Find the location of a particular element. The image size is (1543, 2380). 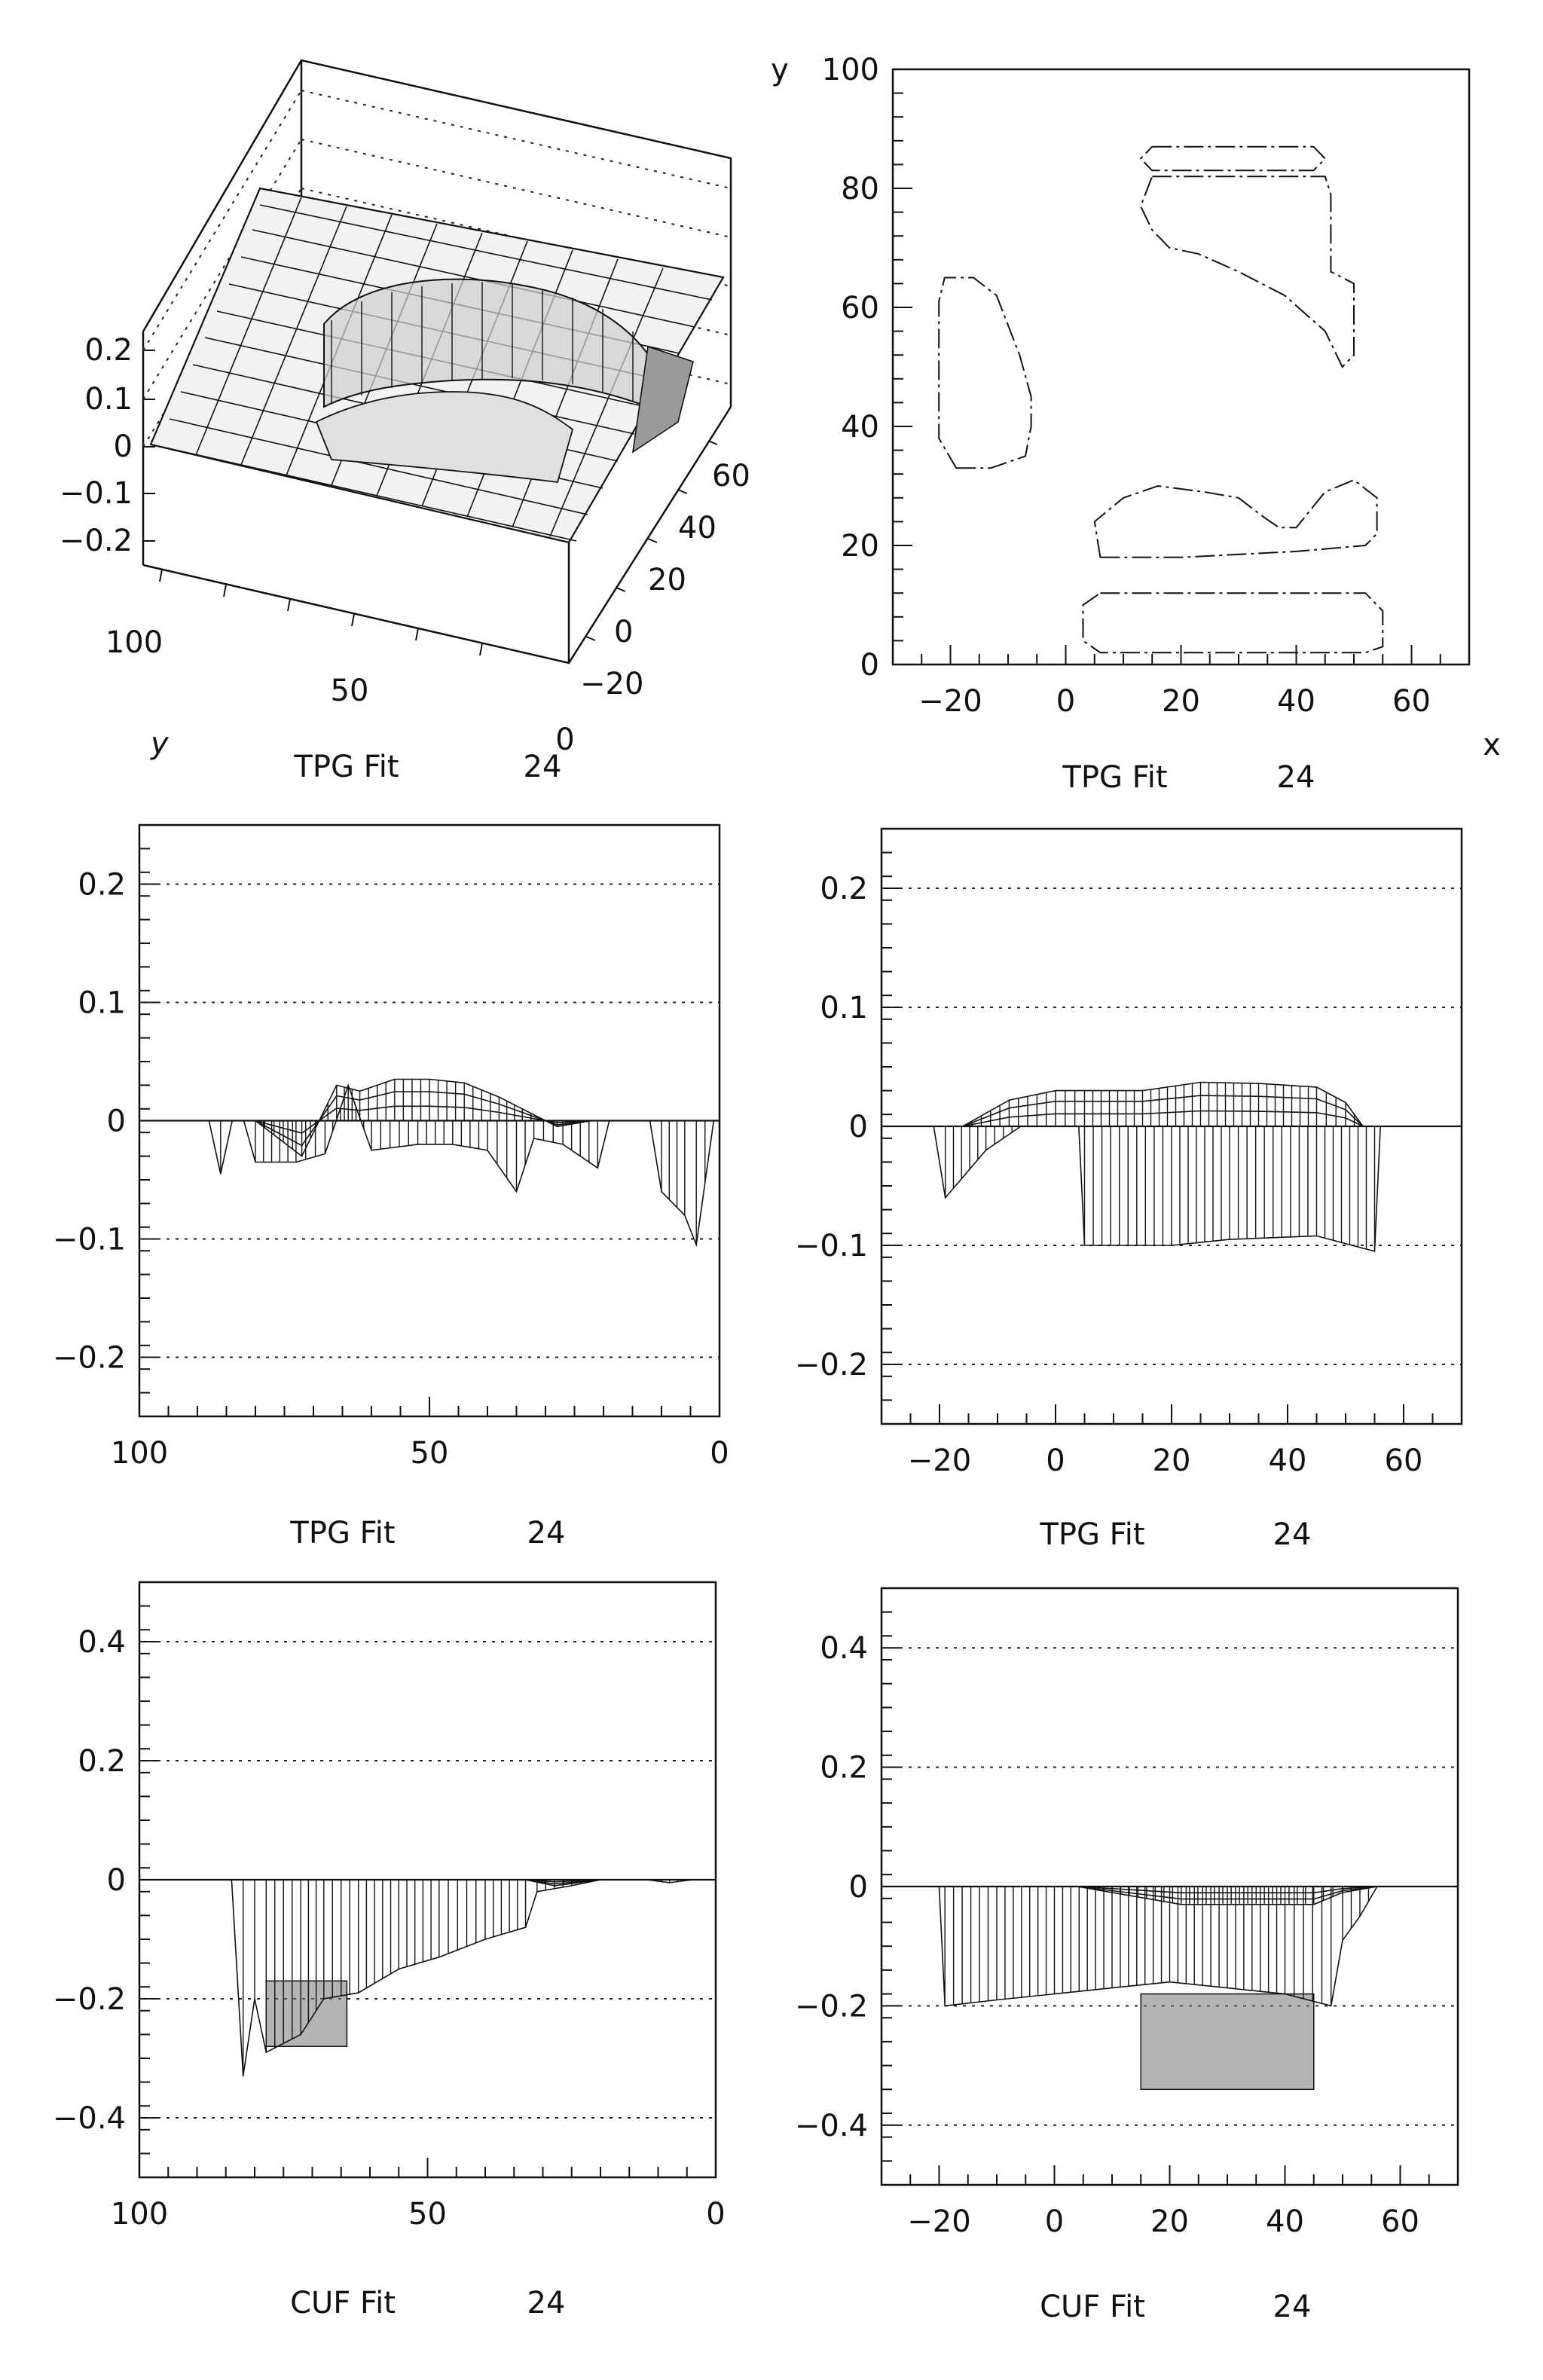

y-tick-label: 50 is located at coordinates (350, 691).